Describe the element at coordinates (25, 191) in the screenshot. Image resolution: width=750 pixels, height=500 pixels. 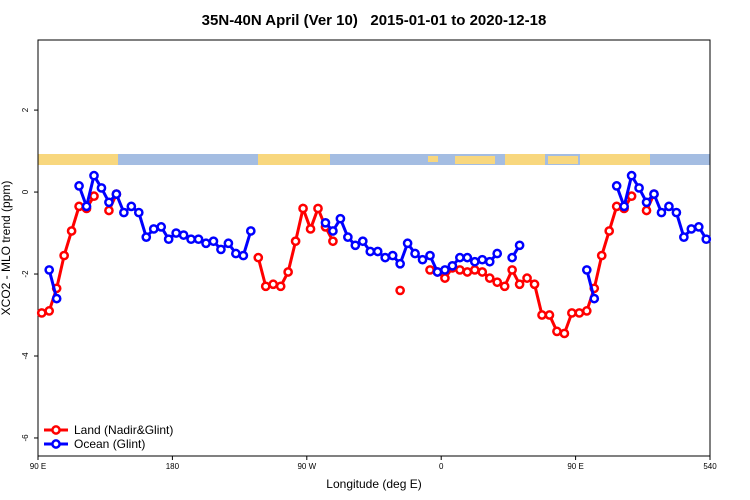
I see `y-tick-label: 0` at that location.